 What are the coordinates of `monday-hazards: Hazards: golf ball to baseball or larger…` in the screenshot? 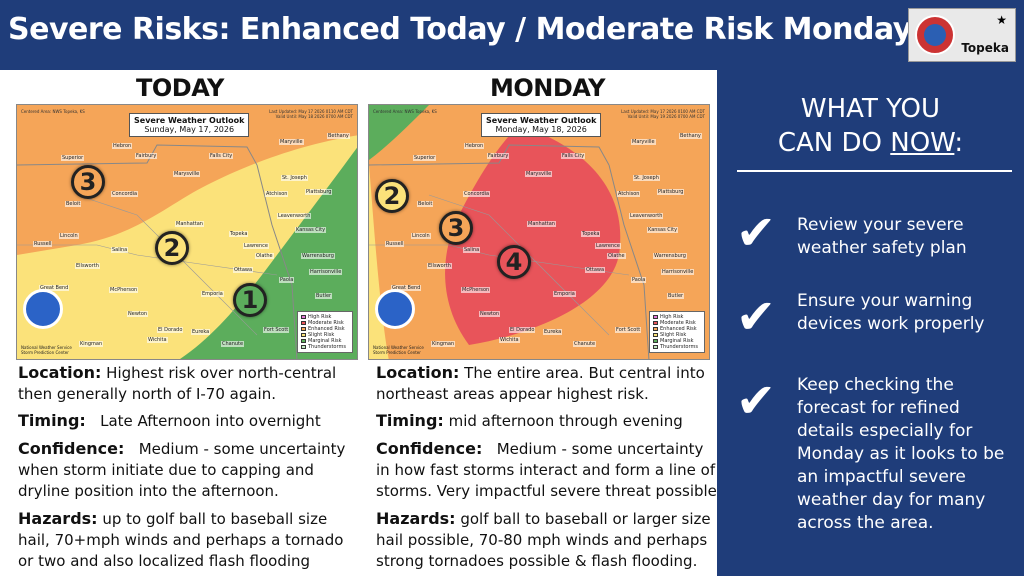 It's located at (543, 539).